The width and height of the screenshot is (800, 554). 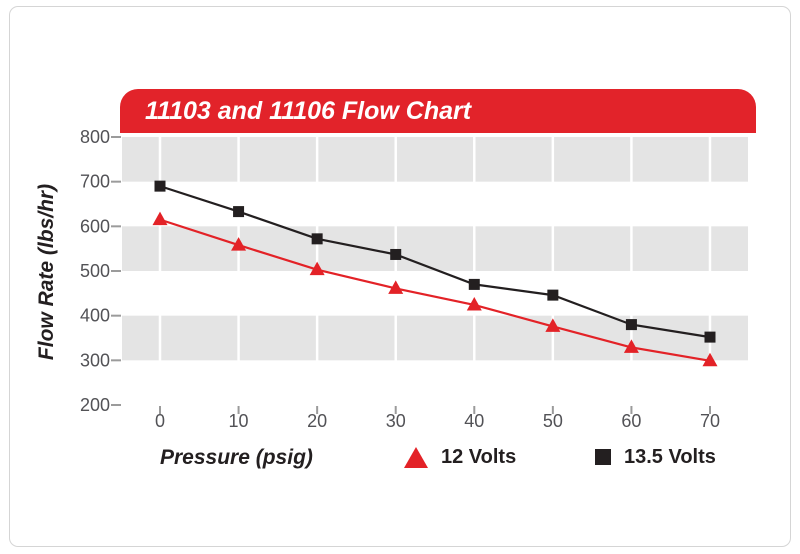 What do you see at coordinates (631, 421) in the screenshot?
I see `x-tick-label: 60` at bounding box center [631, 421].